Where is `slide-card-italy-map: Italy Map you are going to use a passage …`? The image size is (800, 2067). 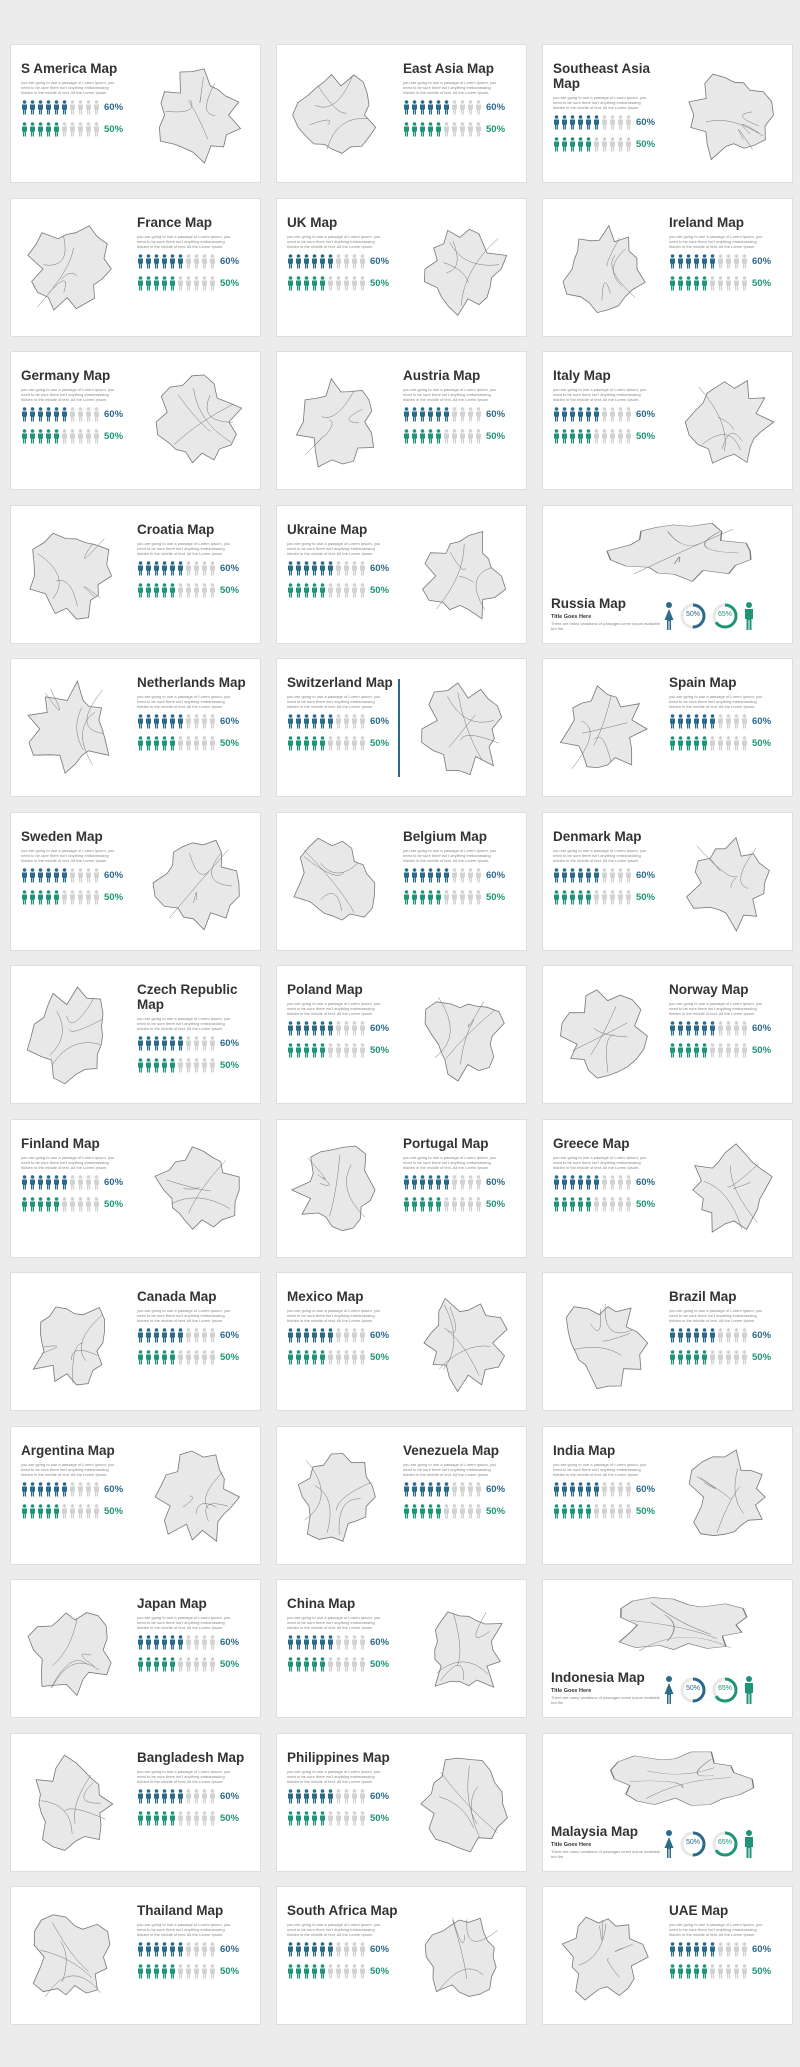
slide-card-italy-map: Italy Map you are going to use a passage … is located at coordinates (667, 420).